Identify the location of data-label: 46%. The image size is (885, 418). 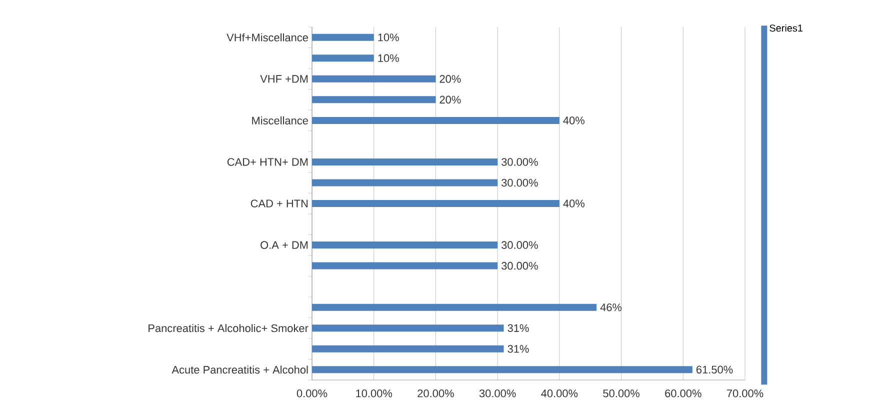
(611, 307).